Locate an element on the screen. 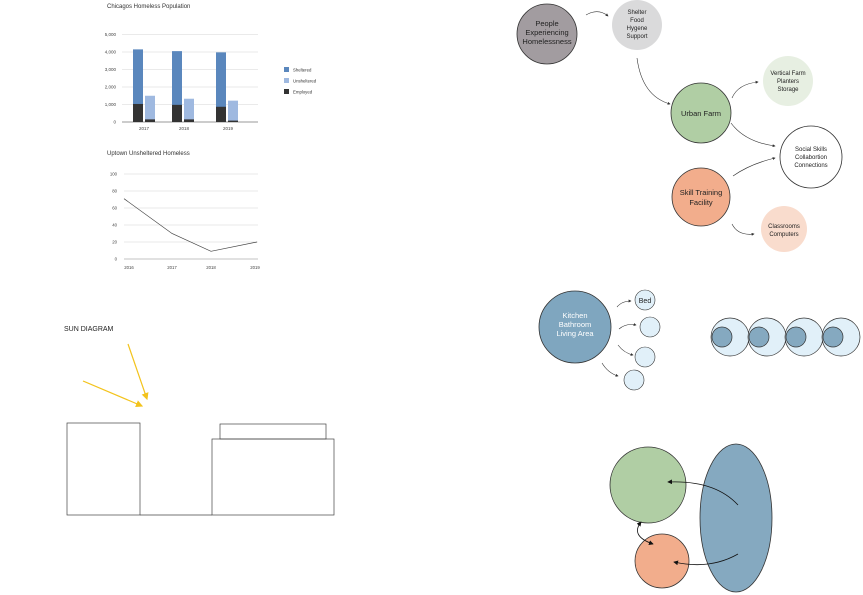  skill-training-node is located at coordinates (701, 197).